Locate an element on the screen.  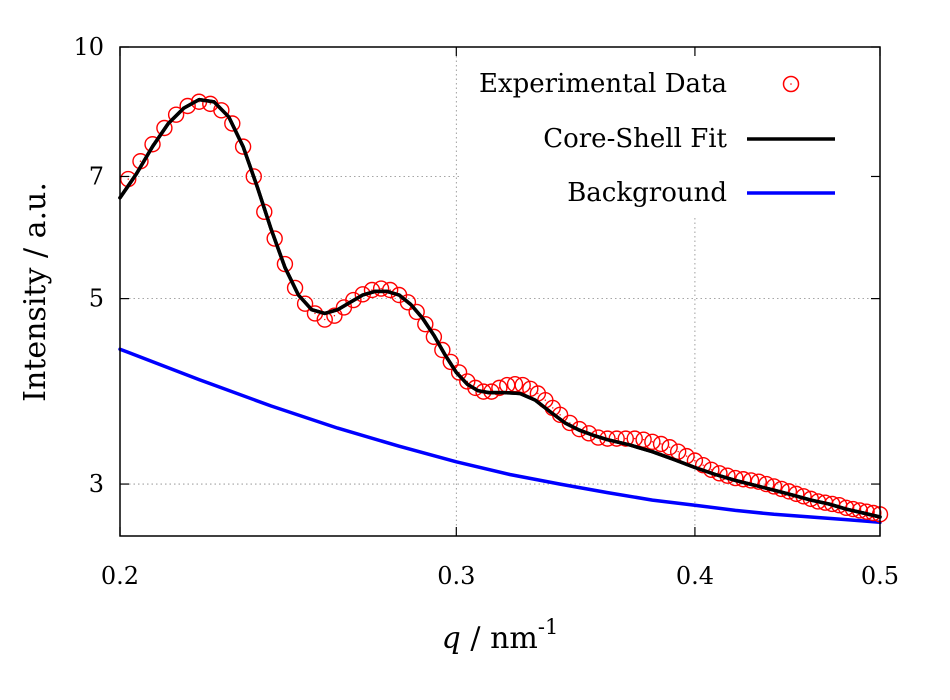
legend-background is located at coordinates (668, 134).